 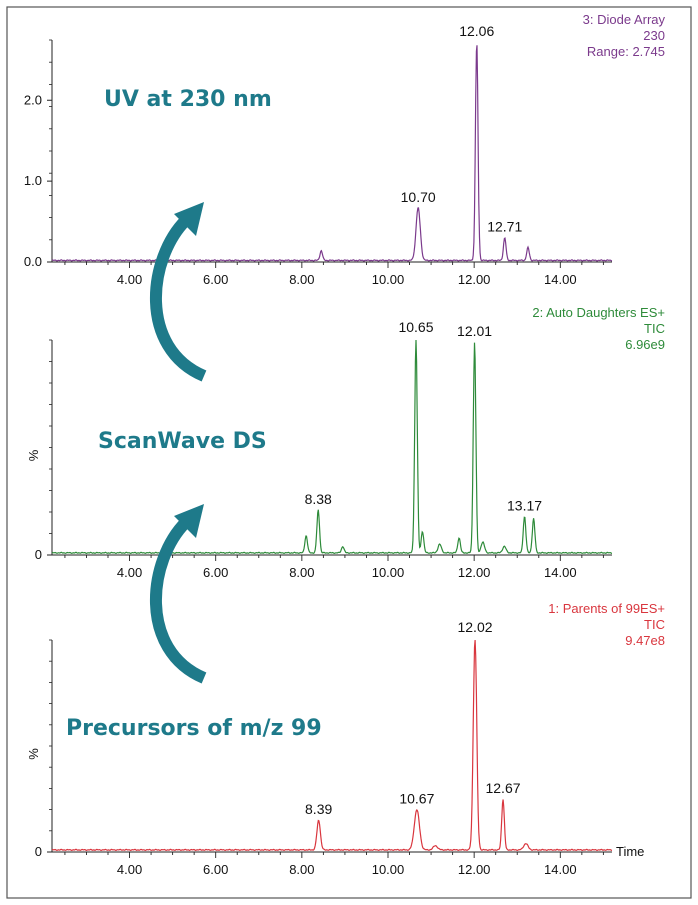 What do you see at coordinates (524, 505) in the screenshot?
I see `peak-label: 13.17` at bounding box center [524, 505].